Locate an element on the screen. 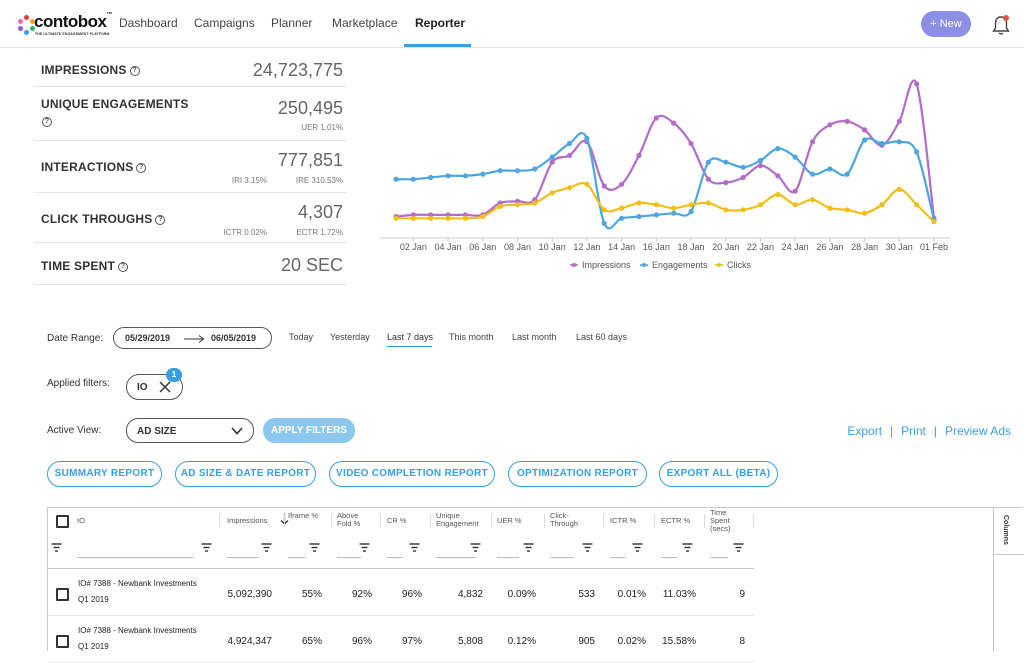 This screenshot has width=1024, height=663. col-header-unique-engagement: Unique Engagement is located at coordinates (457, 519).